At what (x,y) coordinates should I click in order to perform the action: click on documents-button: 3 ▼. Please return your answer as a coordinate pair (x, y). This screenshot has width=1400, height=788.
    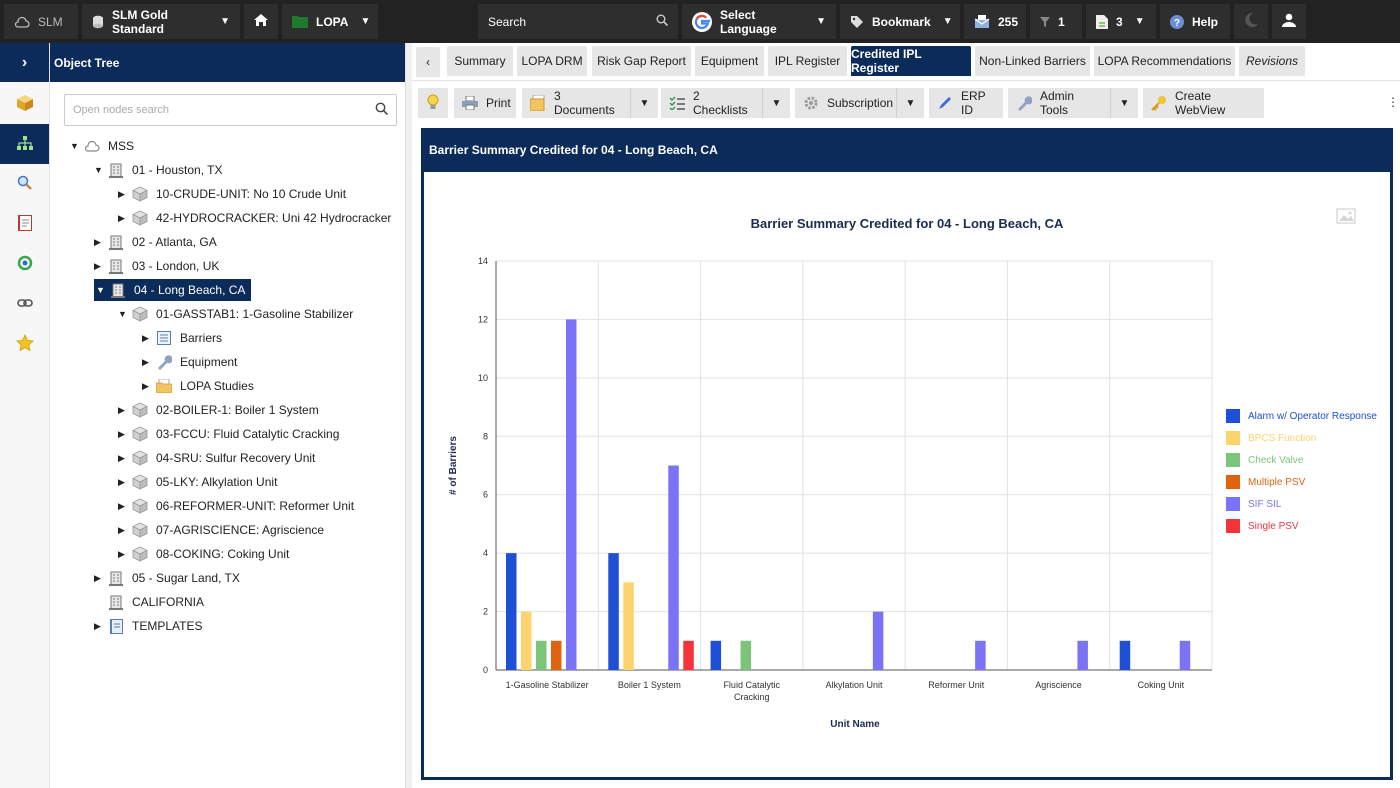
    Looking at the image, I should click on (1121, 21).